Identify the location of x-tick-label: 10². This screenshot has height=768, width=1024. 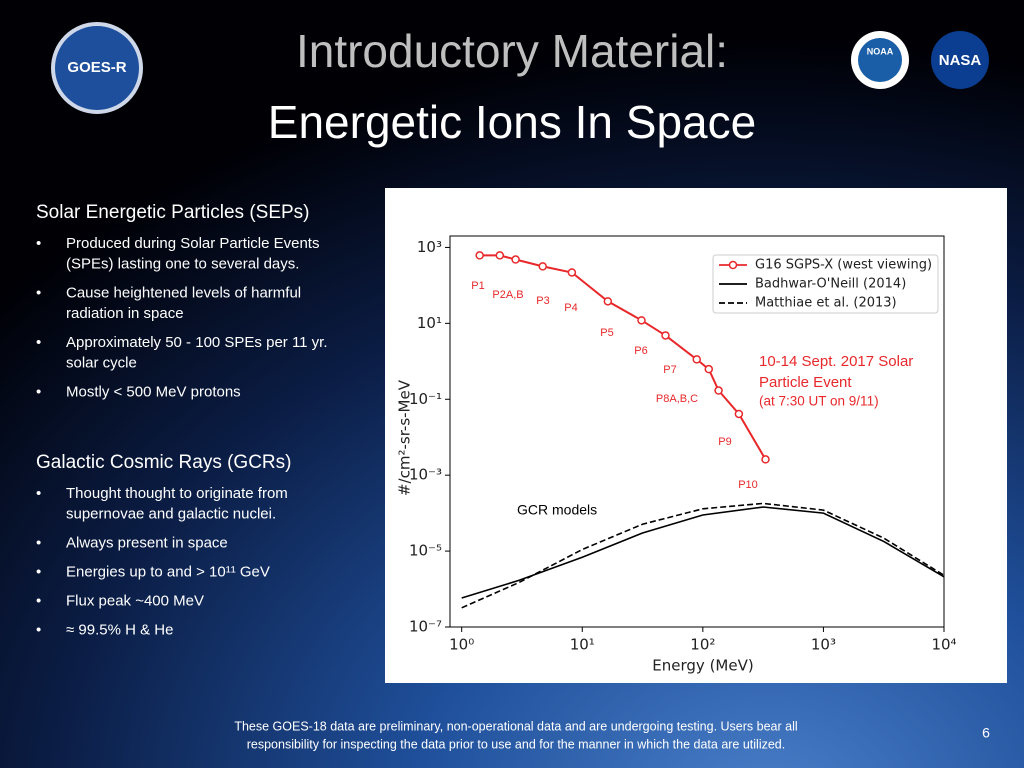
(702, 645).